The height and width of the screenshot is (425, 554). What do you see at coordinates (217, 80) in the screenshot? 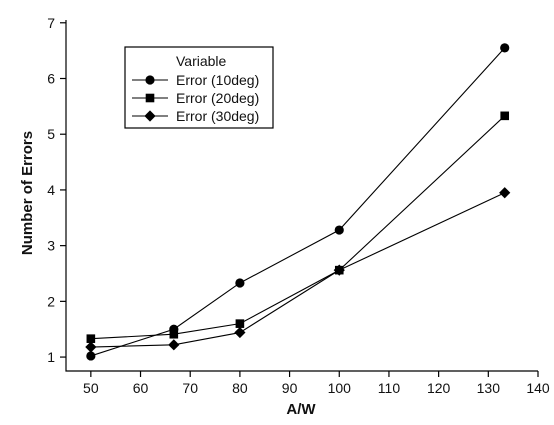
I see `legend-label: Error (10deg)` at bounding box center [217, 80].